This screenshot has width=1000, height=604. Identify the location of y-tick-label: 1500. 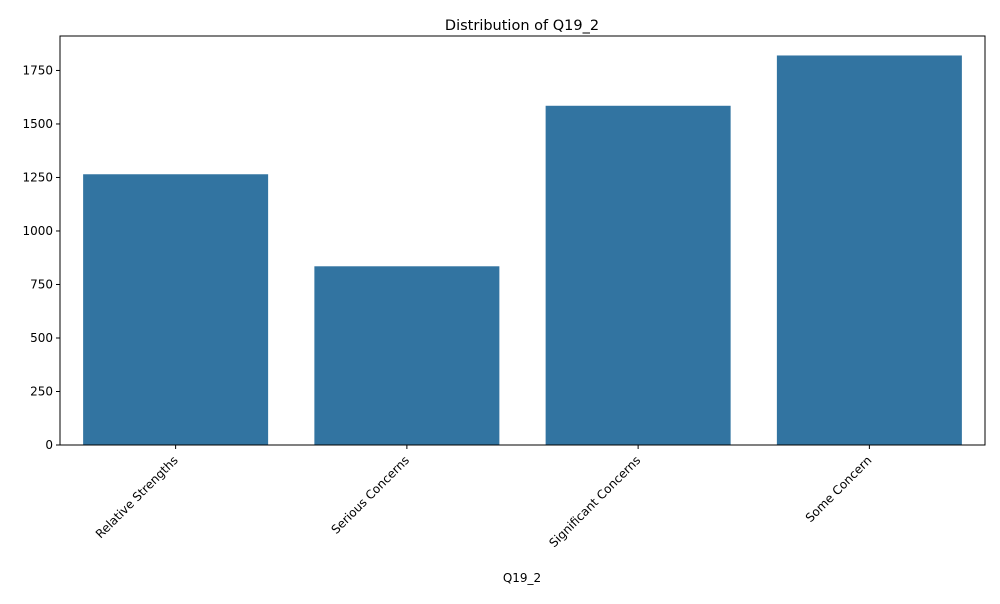
(37, 124).